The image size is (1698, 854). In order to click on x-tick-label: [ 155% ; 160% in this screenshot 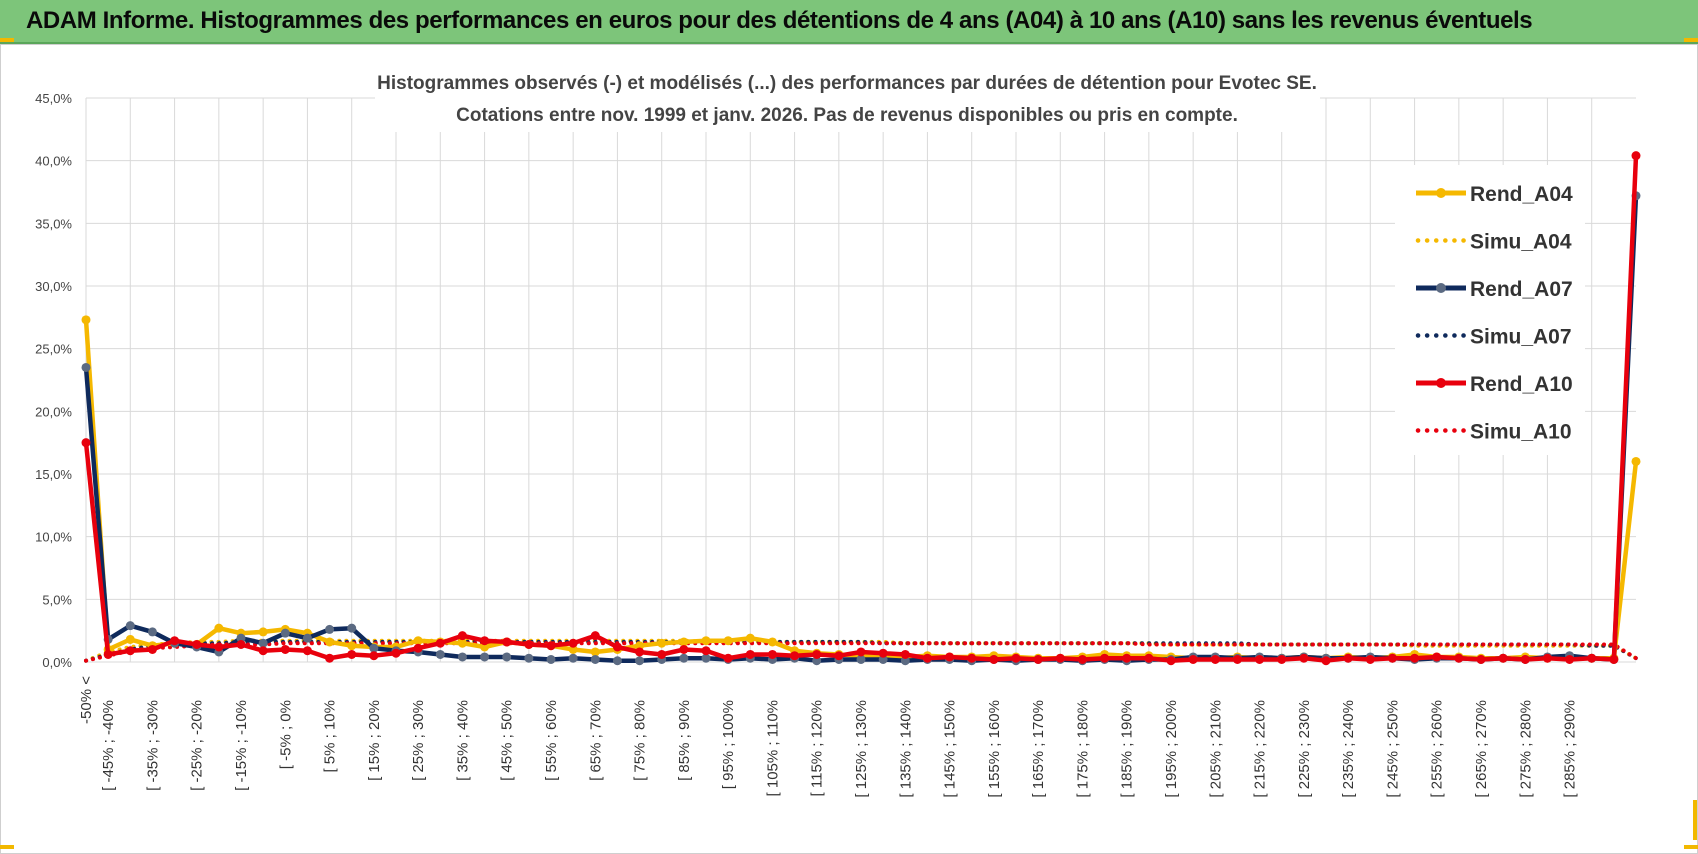, I will do `click(994, 749)`.